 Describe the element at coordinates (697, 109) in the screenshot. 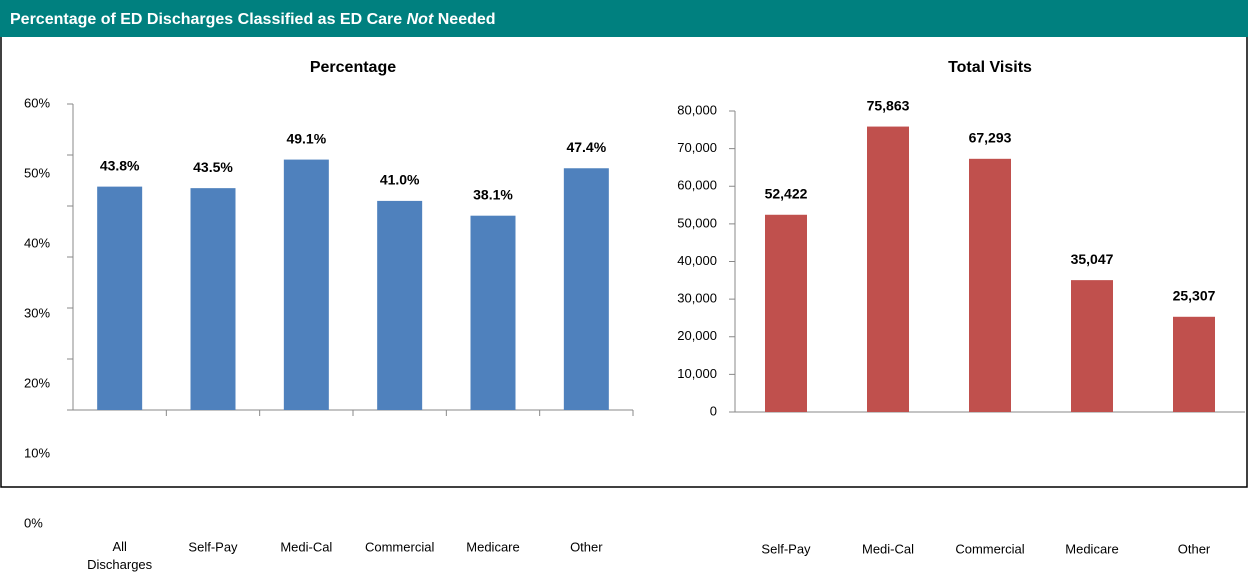

I see `y-tick-label: 80,000` at that location.